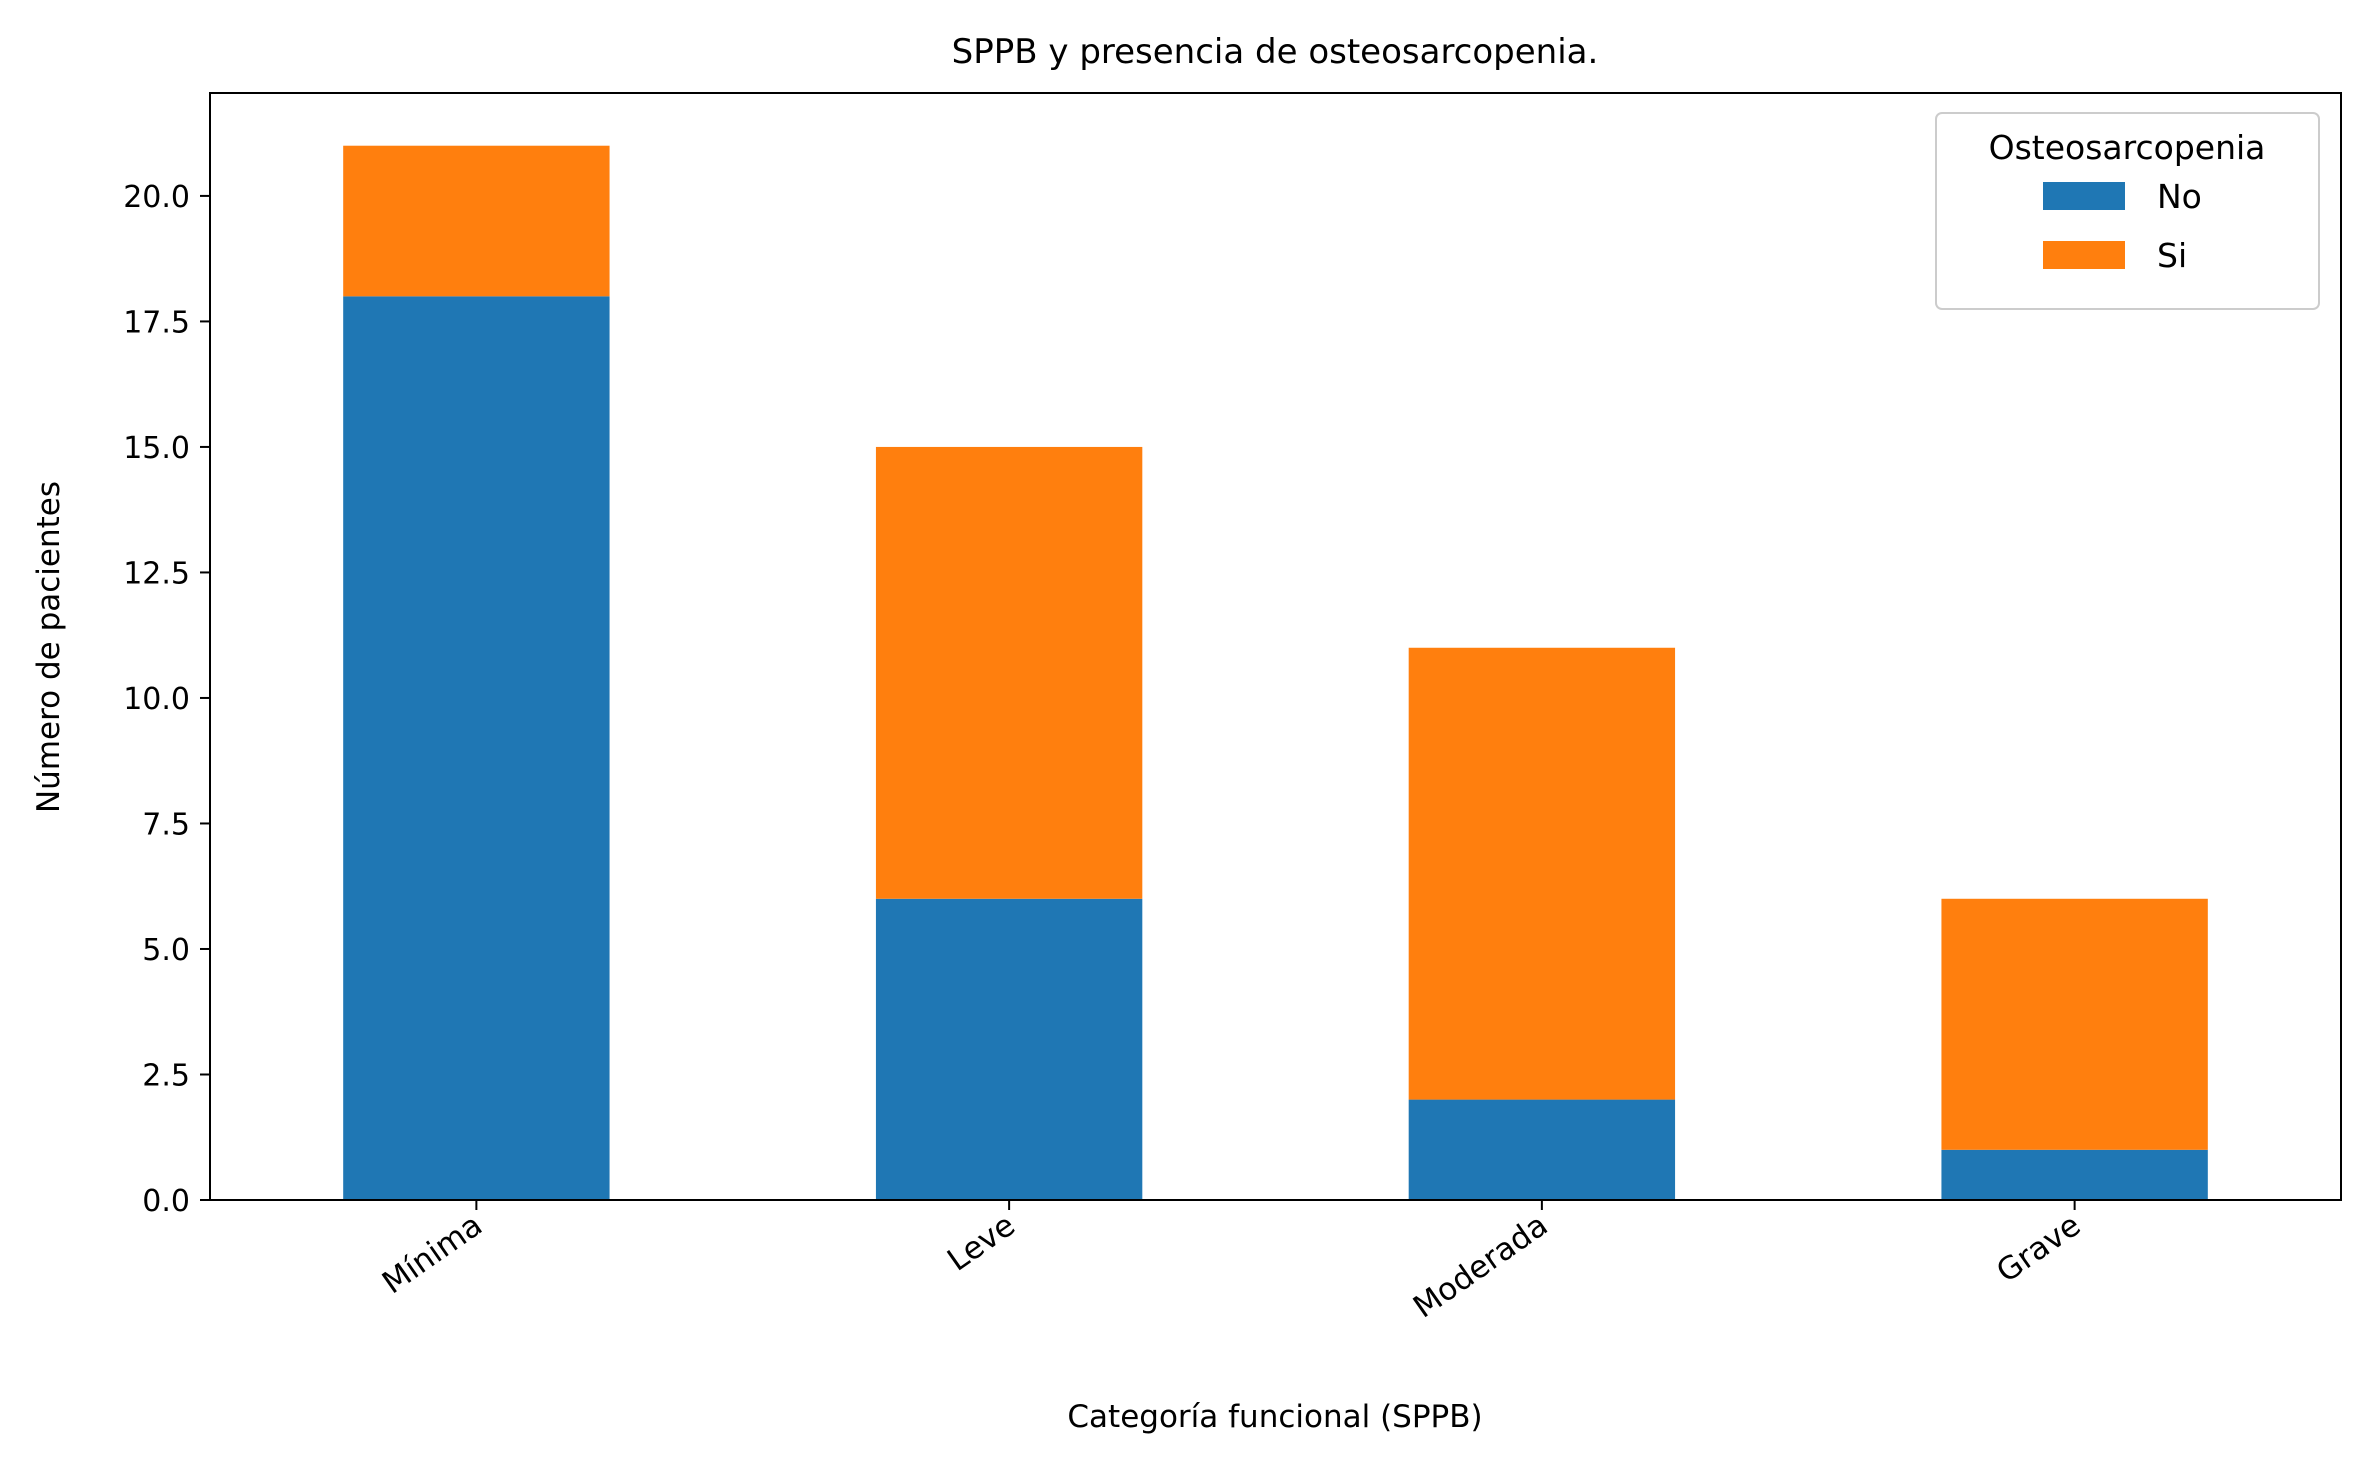 The height and width of the screenshot is (1468, 2368). Describe the element at coordinates (166, 1201) in the screenshot. I see `y-tick-label: 0.0` at that location.